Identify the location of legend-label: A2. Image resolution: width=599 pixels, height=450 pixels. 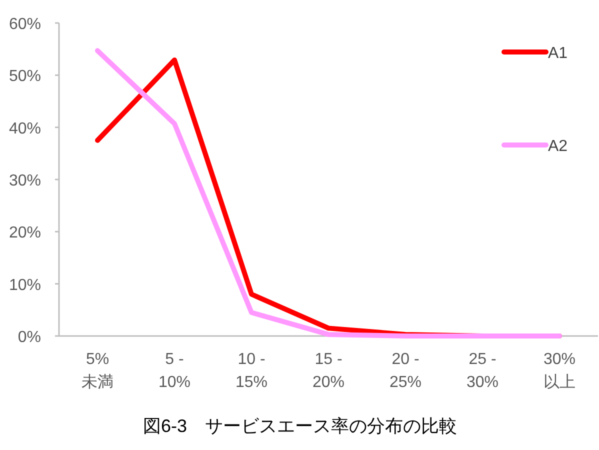
(558, 146).